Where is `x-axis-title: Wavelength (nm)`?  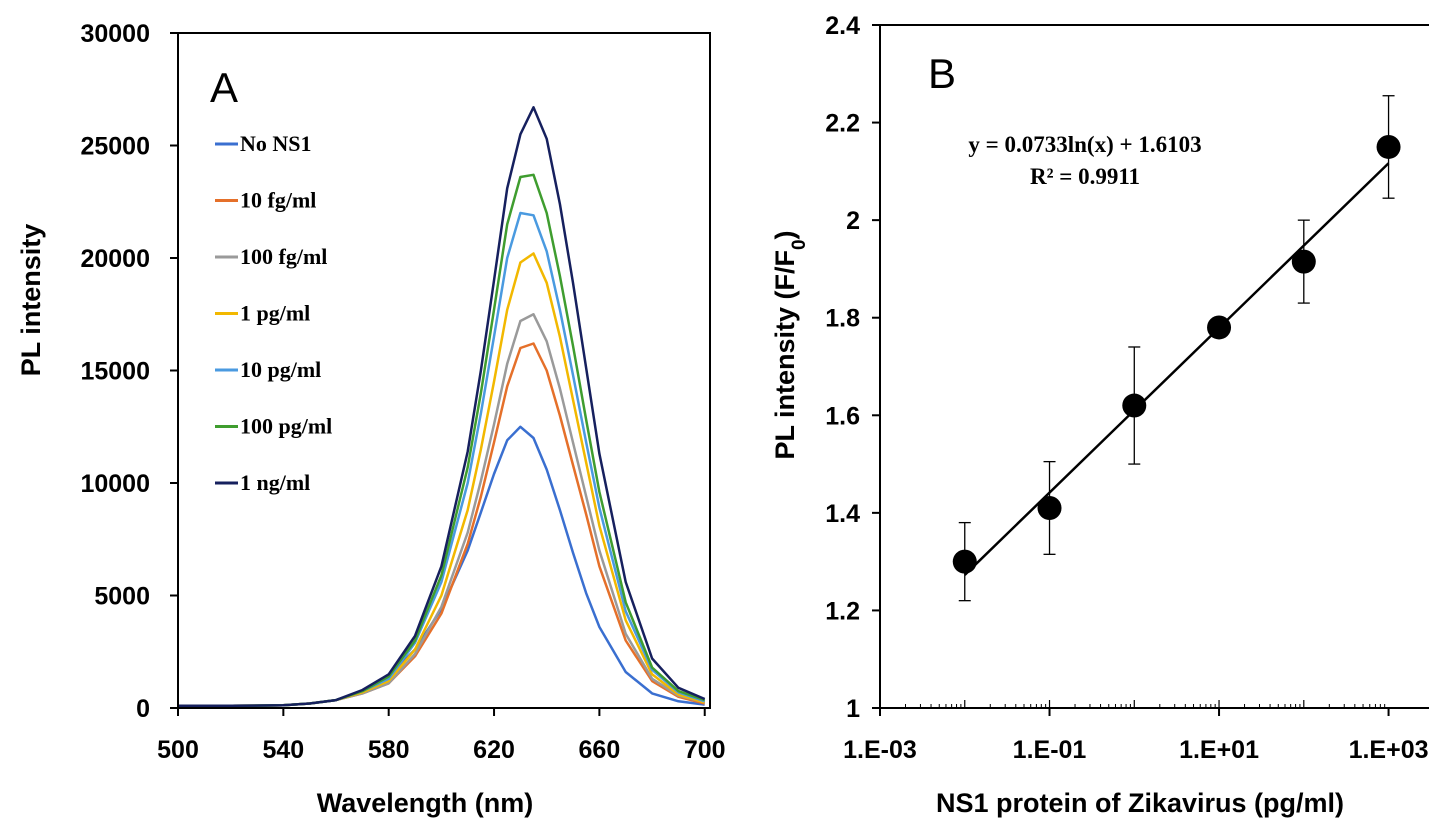
x-axis-title: Wavelength (nm) is located at coordinates (425, 803).